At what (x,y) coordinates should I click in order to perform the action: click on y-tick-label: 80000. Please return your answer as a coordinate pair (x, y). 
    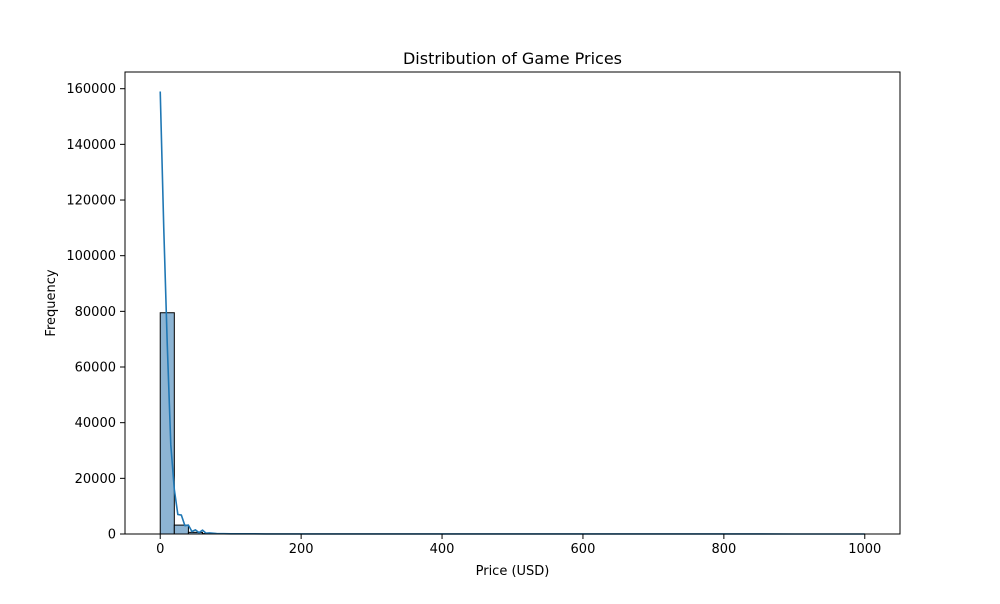
    Looking at the image, I should click on (95, 312).